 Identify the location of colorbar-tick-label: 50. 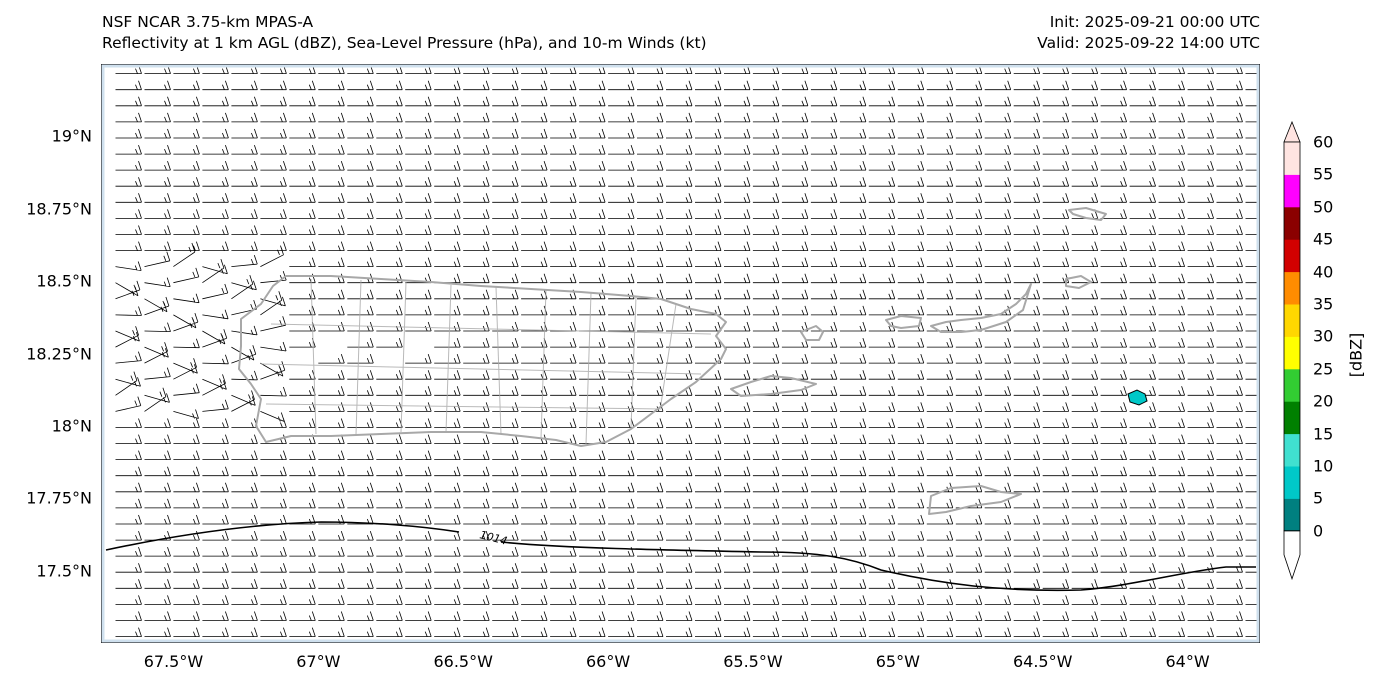
(1323, 207).